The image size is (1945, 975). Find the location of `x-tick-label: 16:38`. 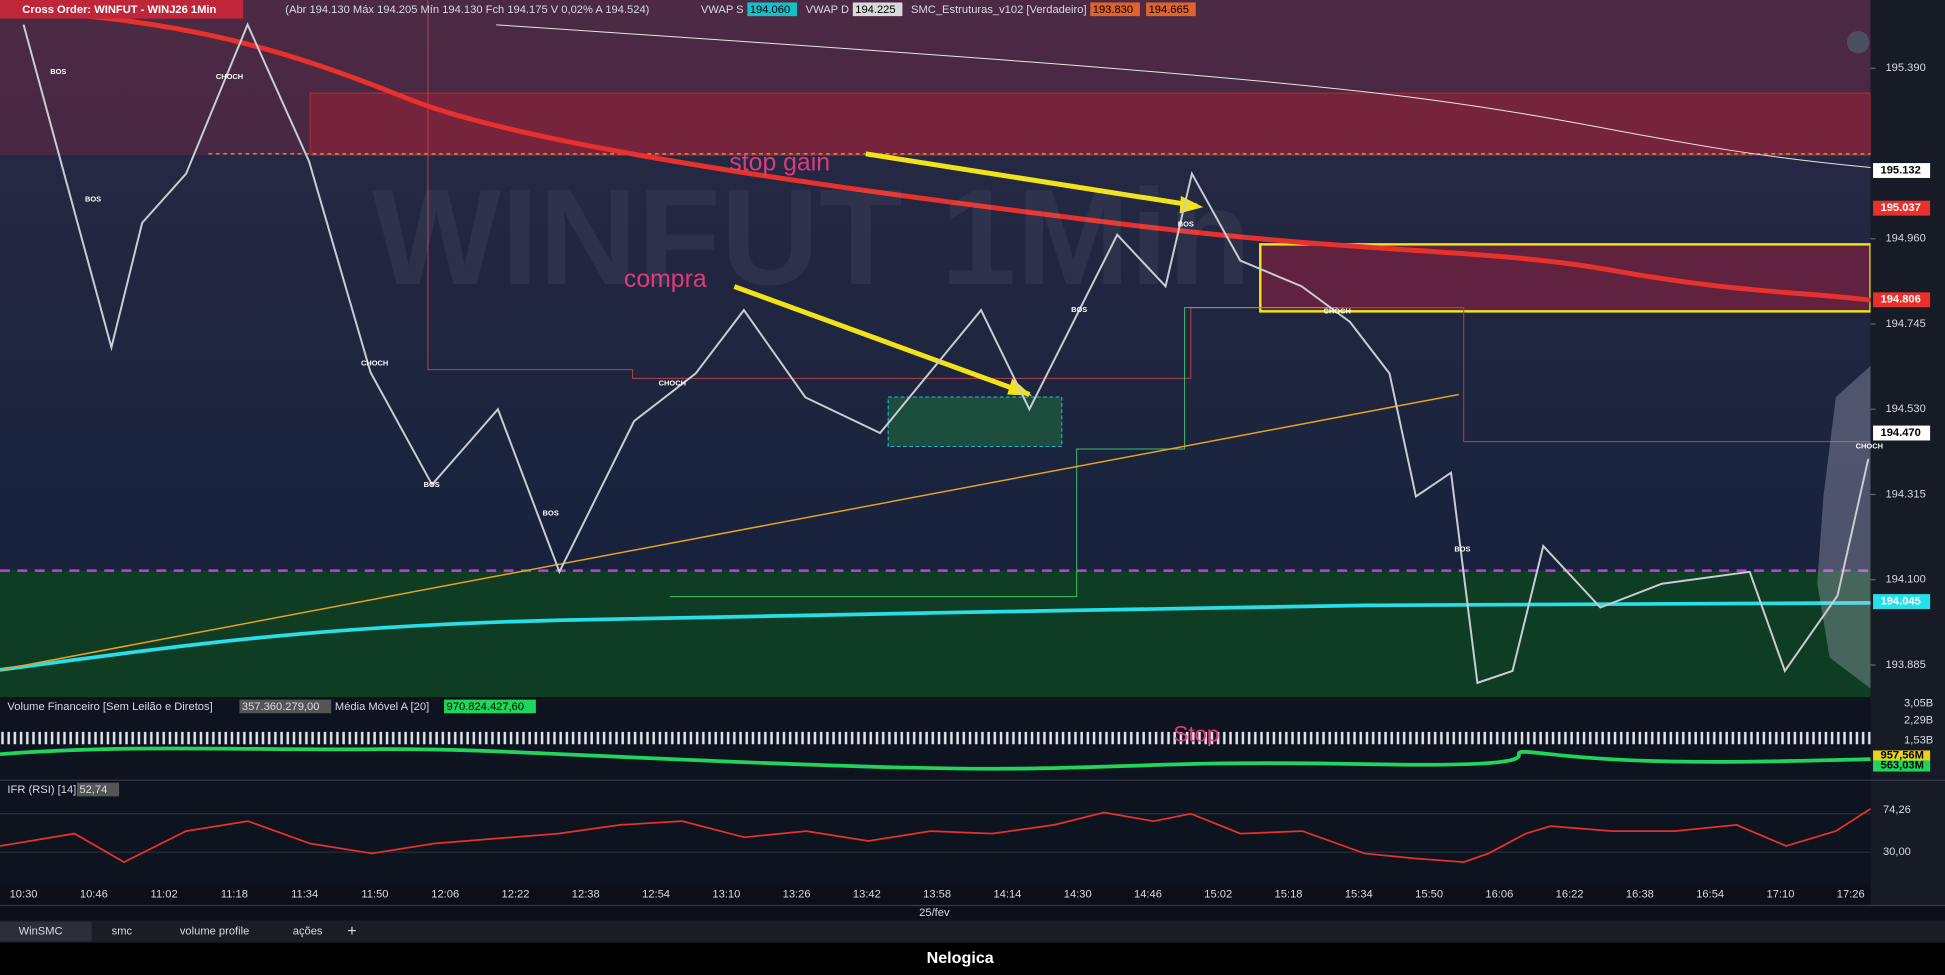

x-tick-label: 16:38 is located at coordinates (1640, 894).